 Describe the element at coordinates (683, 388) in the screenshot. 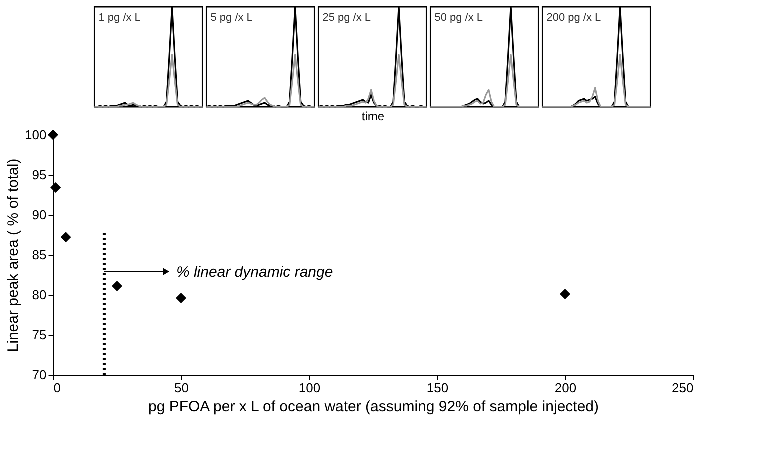

I see `x-tick-label: 250` at that location.